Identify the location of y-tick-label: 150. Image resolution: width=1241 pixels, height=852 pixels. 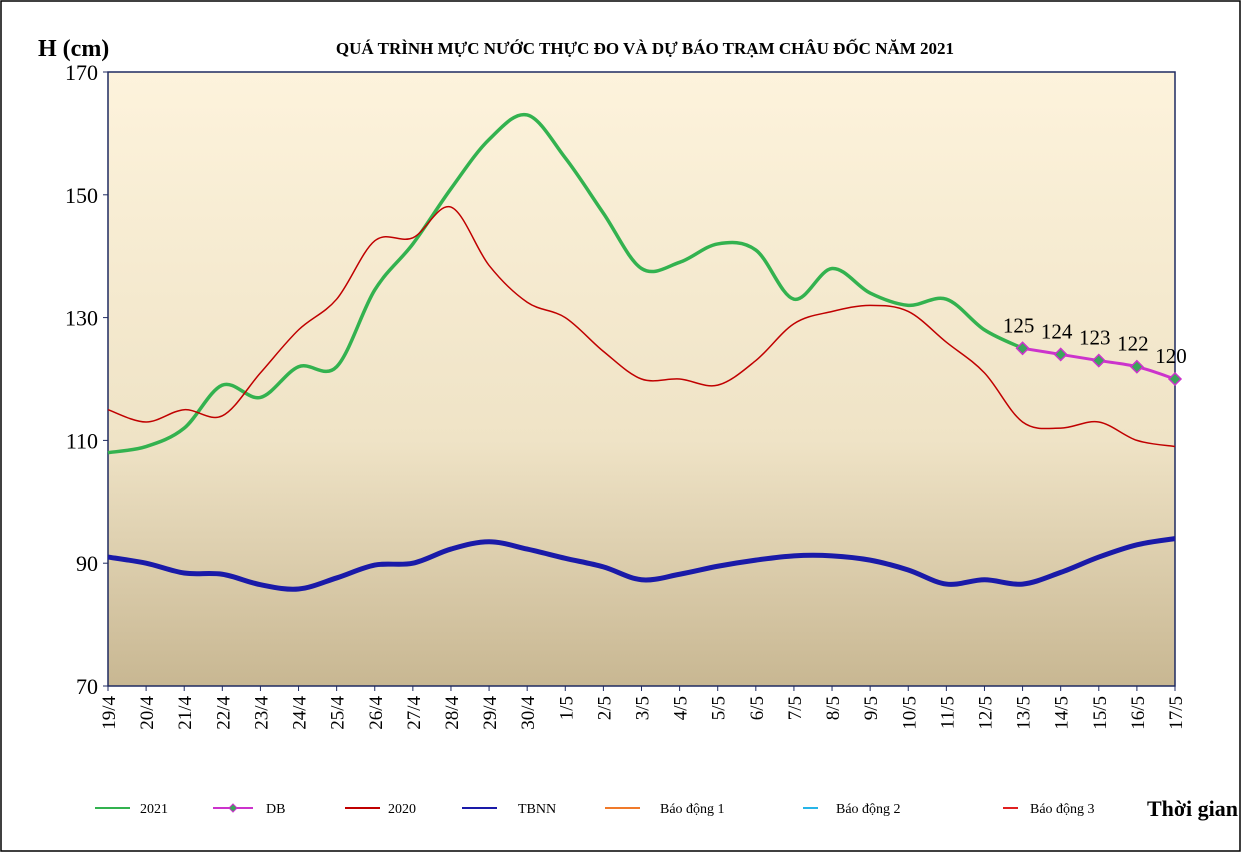
(81, 195).